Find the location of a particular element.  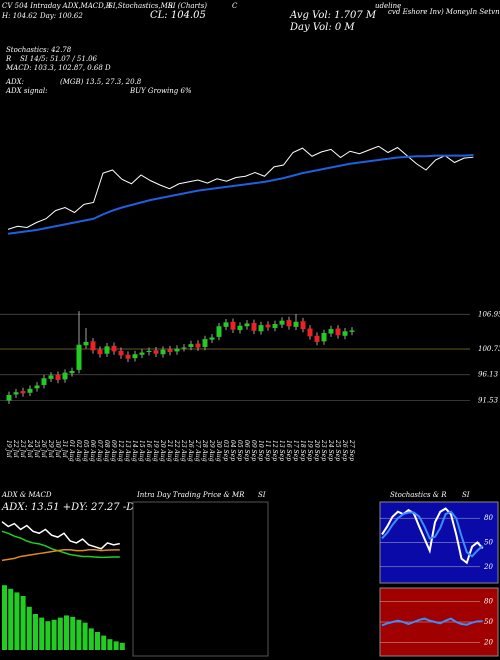

x-tick-label: 05 Aug is located at coordinates (85, 451).